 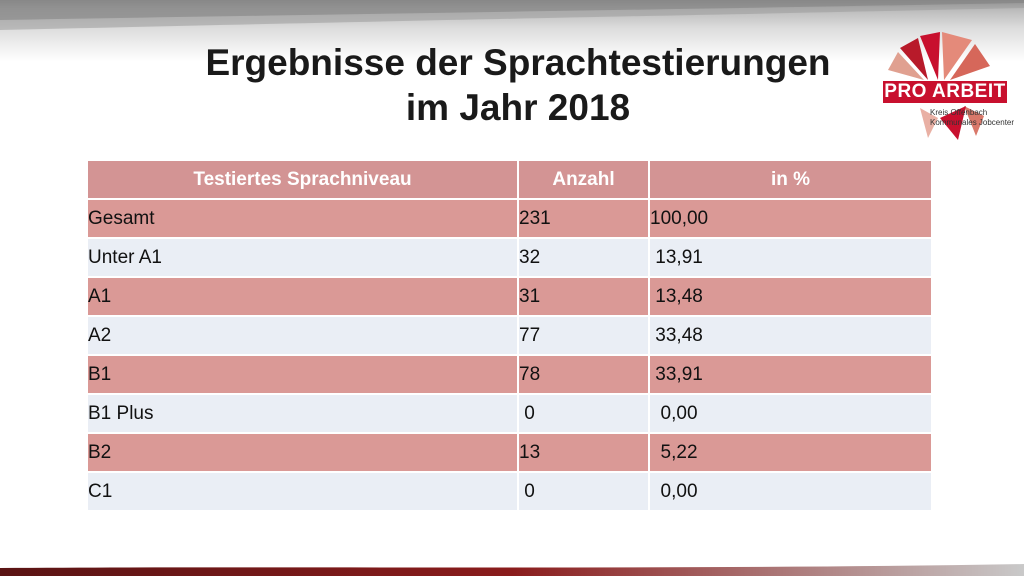 I want to click on header-swoosh, so click(x=512, y=15).